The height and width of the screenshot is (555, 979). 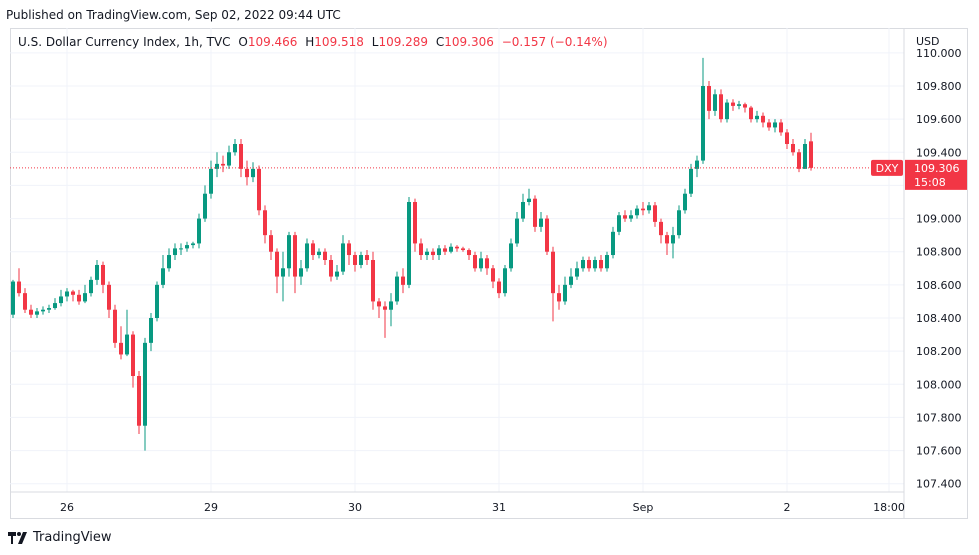 I want to click on y-tick-label: 109.600, so click(x=939, y=119).